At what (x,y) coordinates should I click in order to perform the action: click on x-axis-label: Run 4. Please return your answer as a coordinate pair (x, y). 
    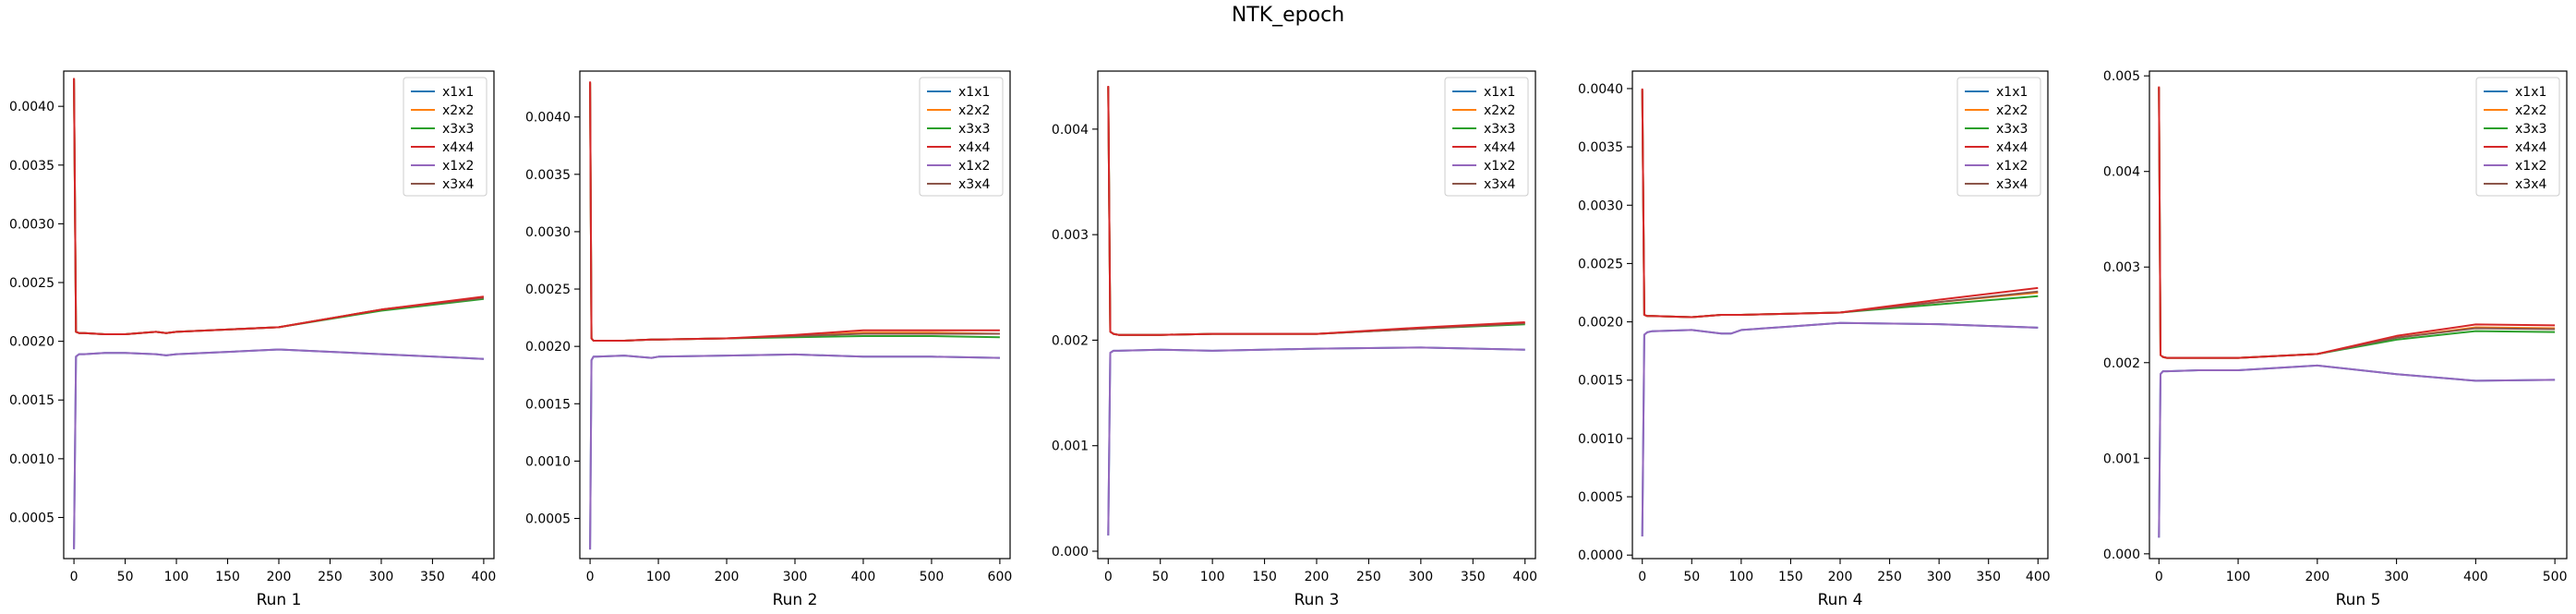
    Looking at the image, I should click on (1840, 600).